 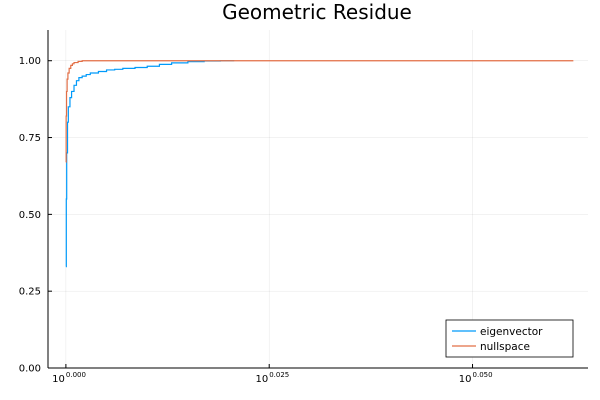 I want to click on series-line-eigenvector, so click(x=150, y=164).